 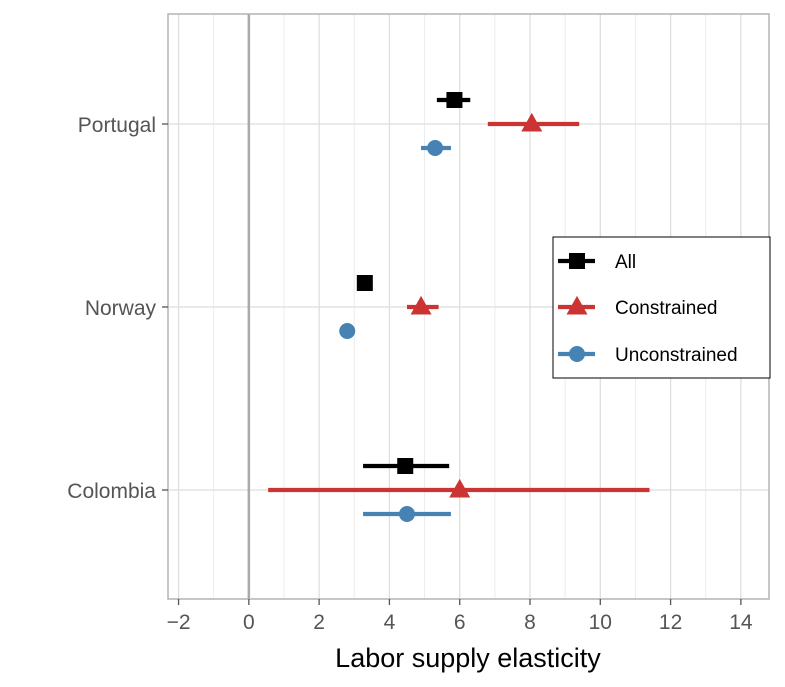 I want to click on legend-label: All, so click(x=625, y=262).